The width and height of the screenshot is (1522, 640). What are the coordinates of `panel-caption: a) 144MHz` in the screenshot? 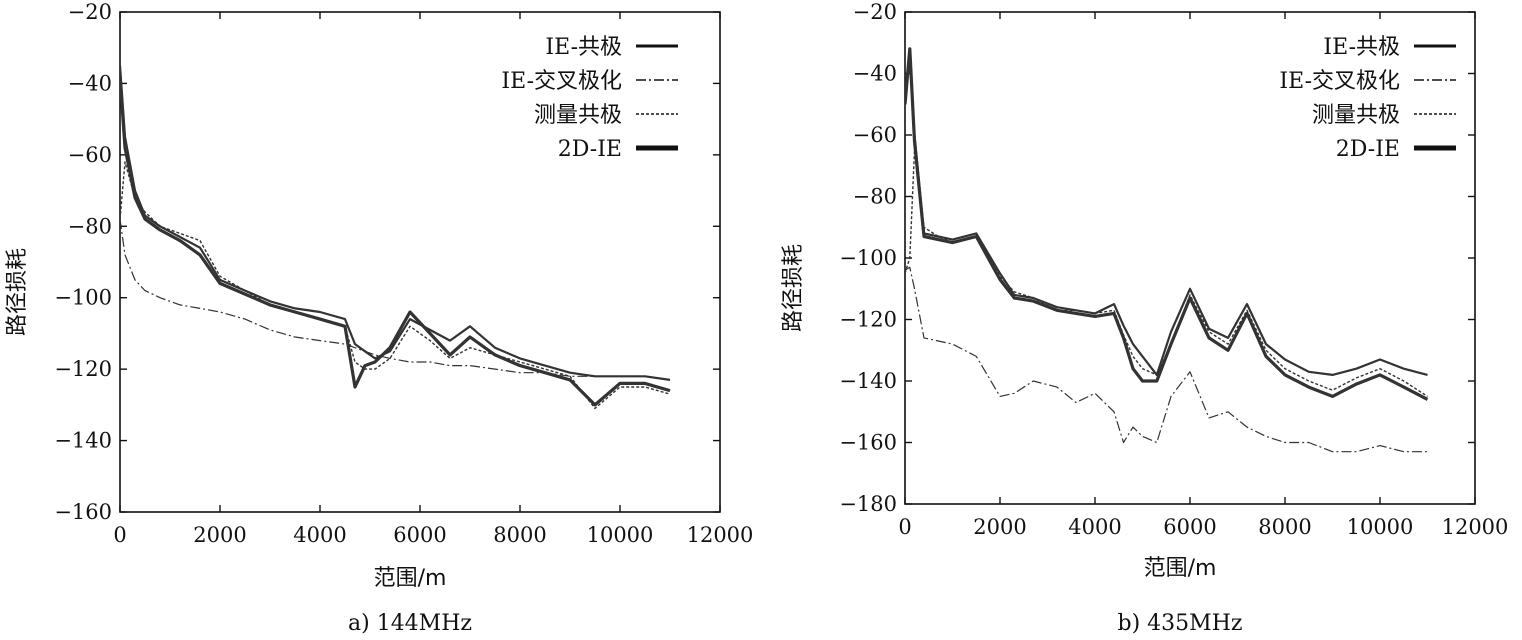 It's located at (410, 623).